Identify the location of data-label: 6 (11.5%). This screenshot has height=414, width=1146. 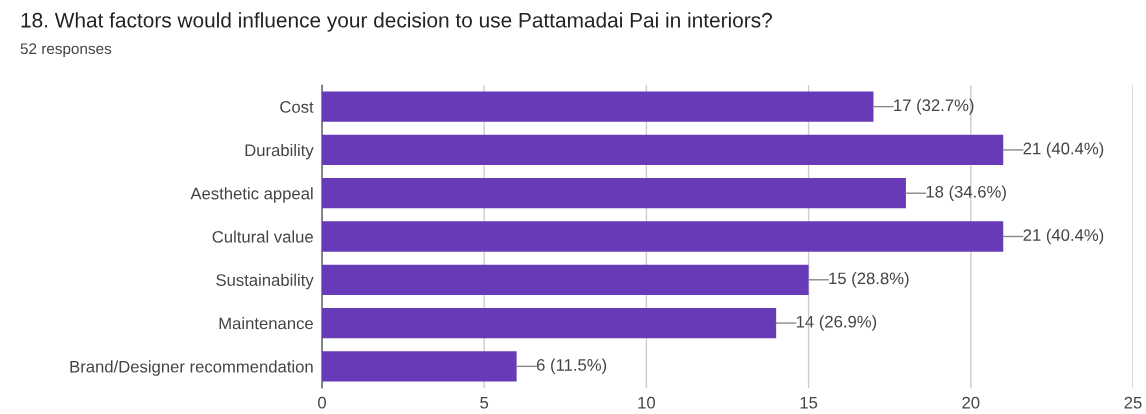
(571, 366).